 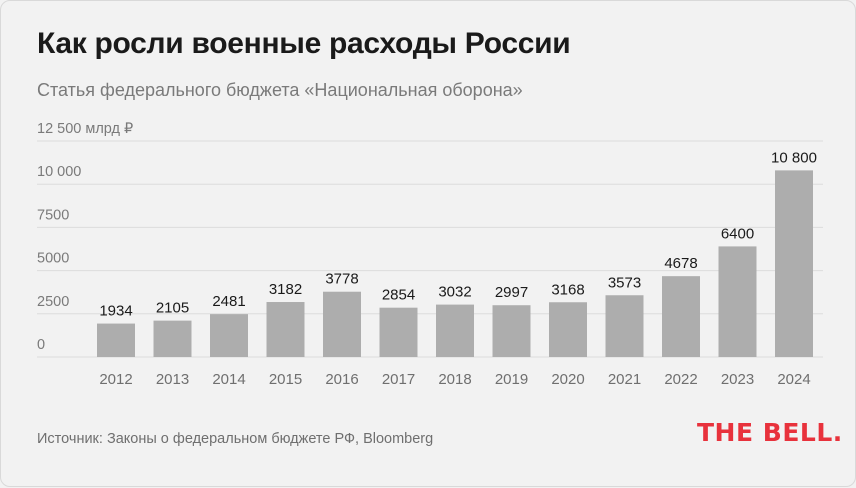 What do you see at coordinates (172, 379) in the screenshot?
I see `x-tick-label: 2013` at bounding box center [172, 379].